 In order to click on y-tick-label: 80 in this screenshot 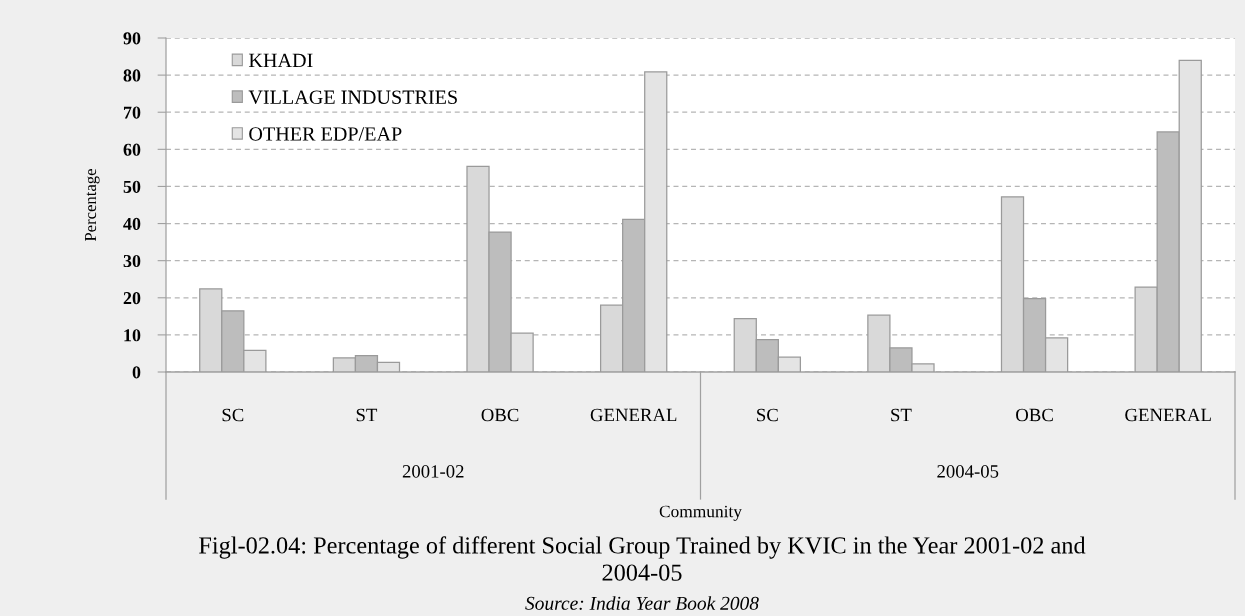, I will do `click(132, 75)`.